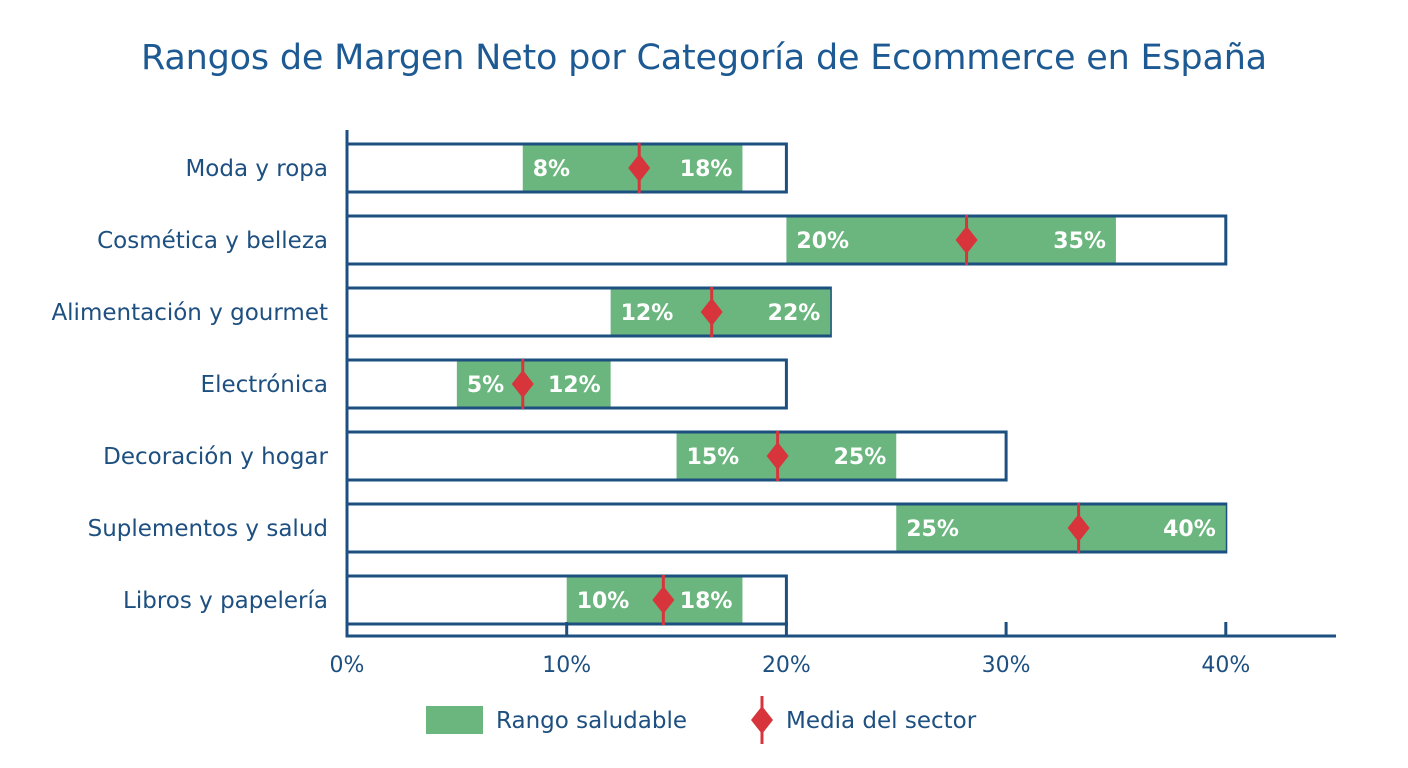  What do you see at coordinates (794, 313) in the screenshot?
I see `range-high-label: 22%` at bounding box center [794, 313].